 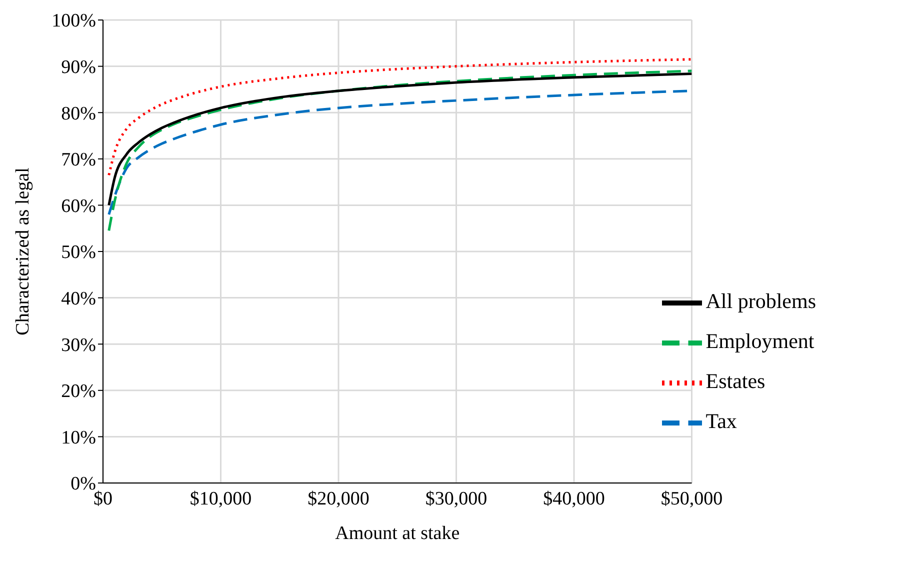 I want to click on x-tick-label: $20,000, so click(x=339, y=499).